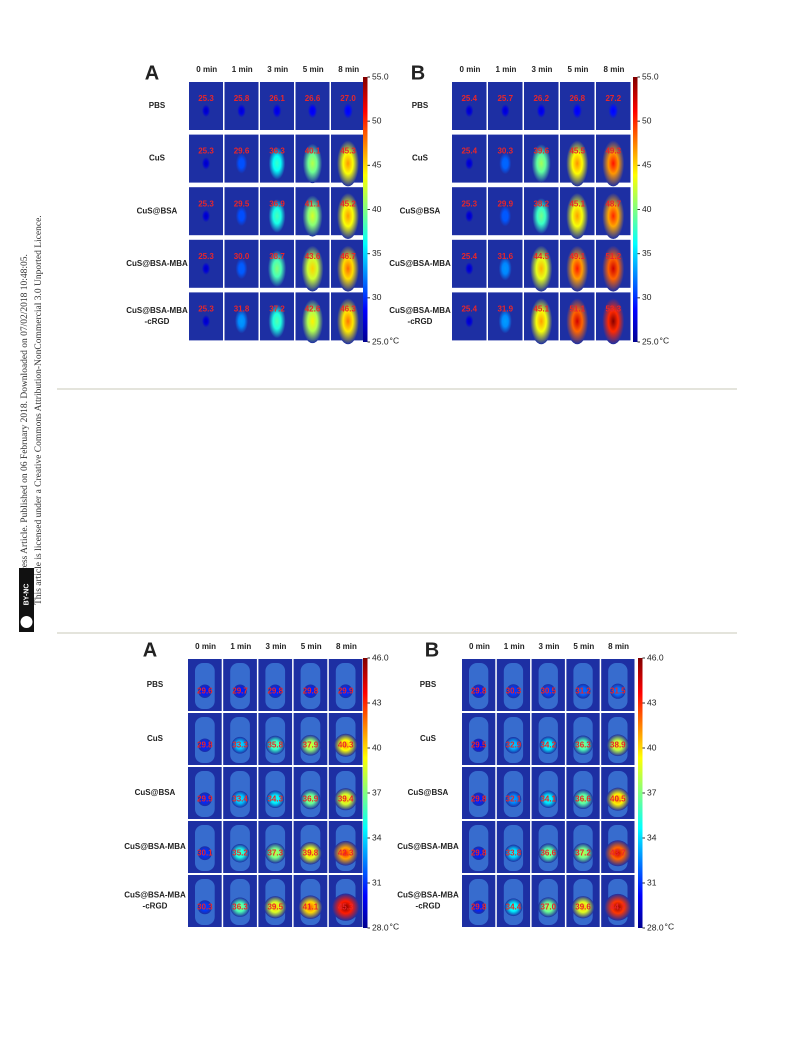 This screenshot has width=793, height=1039. What do you see at coordinates (583, 798) in the screenshot?
I see `temperature: 36.6` at bounding box center [583, 798].